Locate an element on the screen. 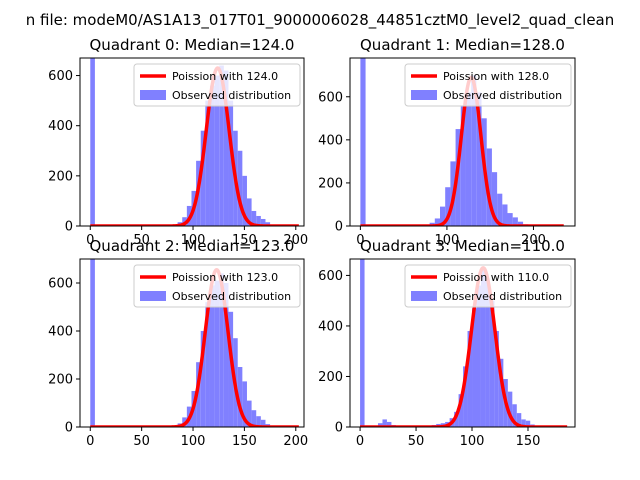  legend: Poission with 128.0 Observed distribution is located at coordinates (488, 85).